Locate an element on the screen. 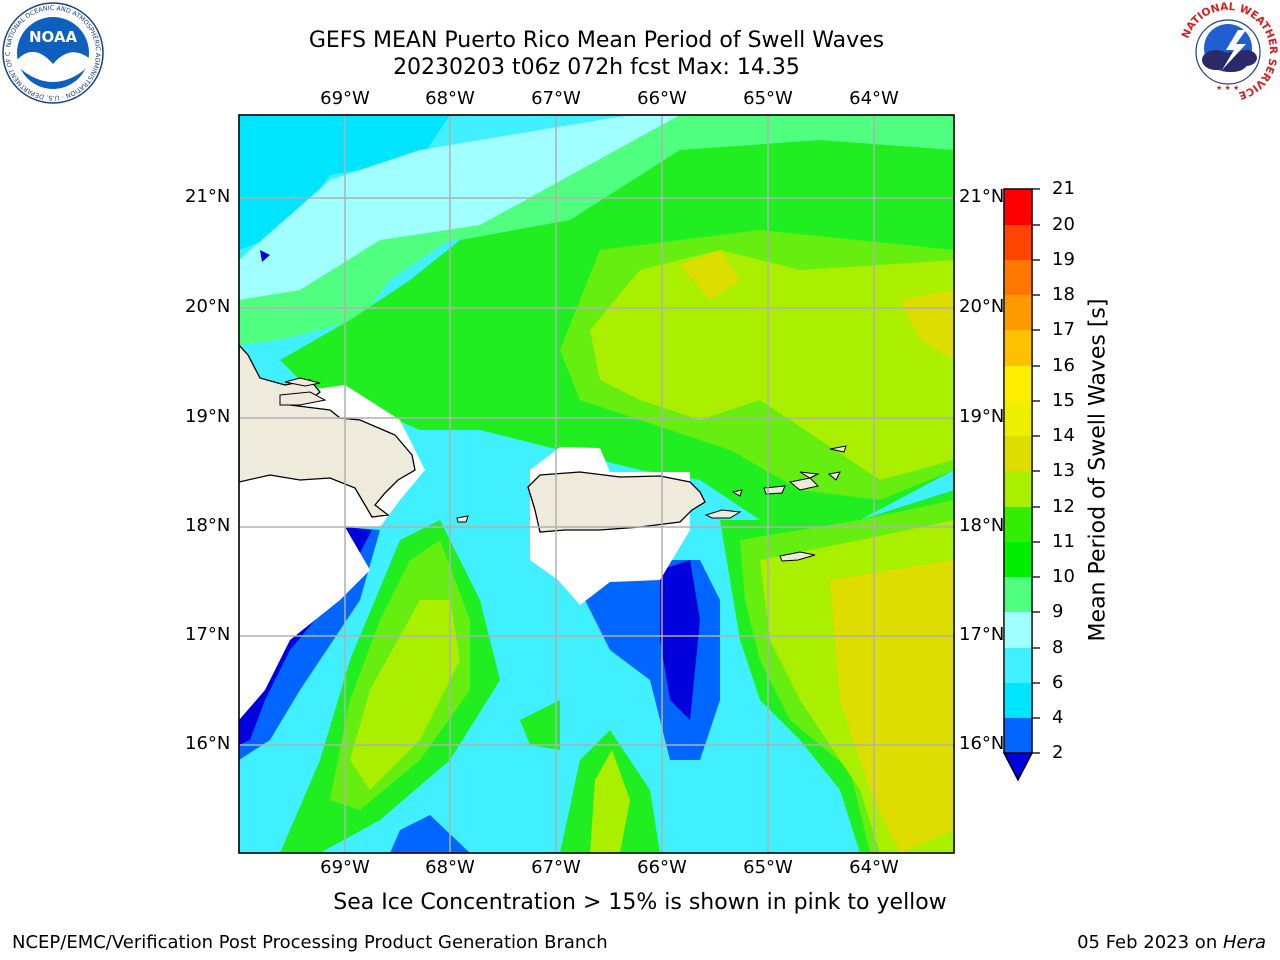  lon-label-top-66w: 66°W is located at coordinates (662, 98).